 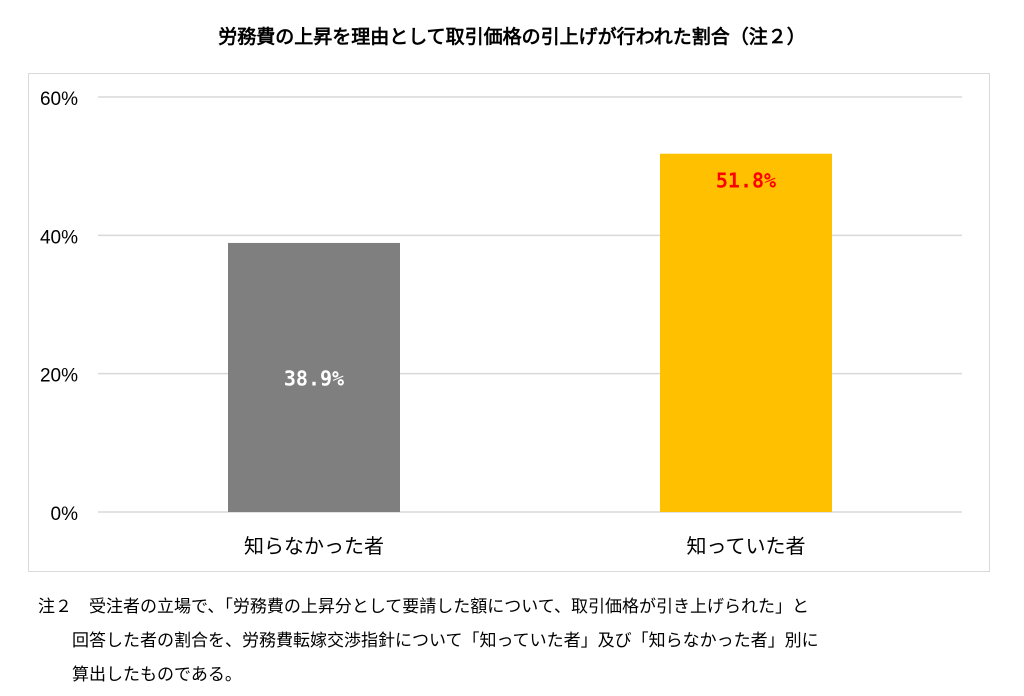 What do you see at coordinates (746, 181) in the screenshot?
I see `data-label: 51.8%` at bounding box center [746, 181].